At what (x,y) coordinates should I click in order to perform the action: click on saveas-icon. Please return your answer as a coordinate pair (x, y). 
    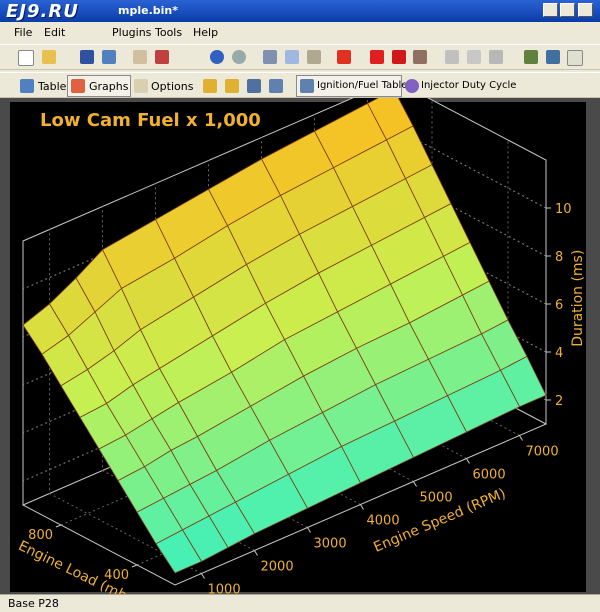
    Looking at the image, I should click on (109, 57).